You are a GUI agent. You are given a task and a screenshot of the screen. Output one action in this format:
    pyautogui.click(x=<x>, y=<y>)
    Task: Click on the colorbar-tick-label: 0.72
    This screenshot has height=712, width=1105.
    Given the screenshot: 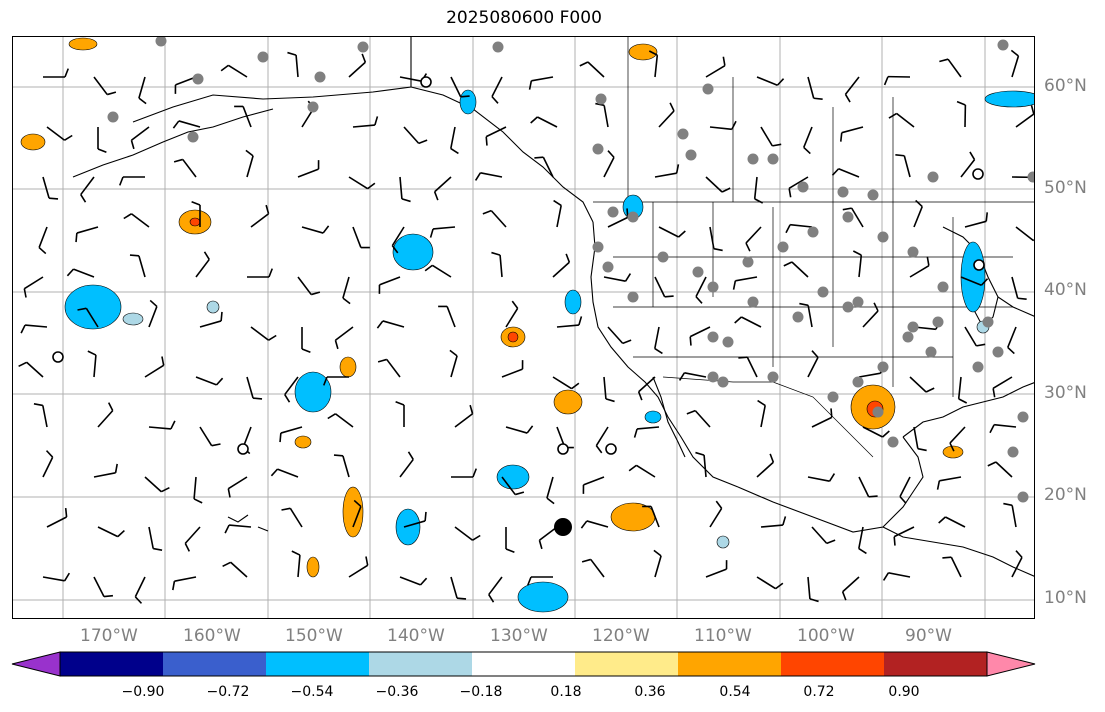 What is the action you would take?
    pyautogui.click(x=819, y=692)
    